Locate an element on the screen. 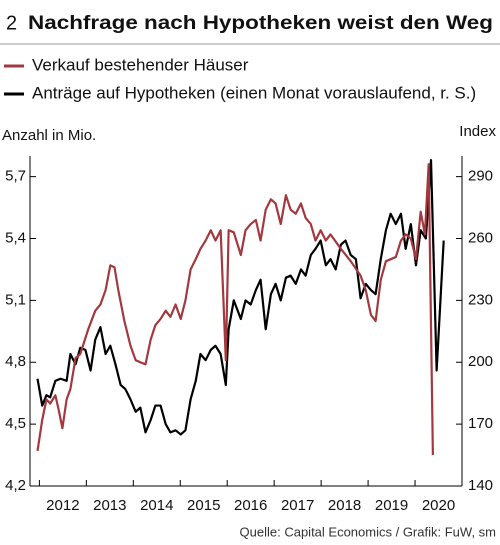  y-tick-label: 4,8 is located at coordinates (15, 361).